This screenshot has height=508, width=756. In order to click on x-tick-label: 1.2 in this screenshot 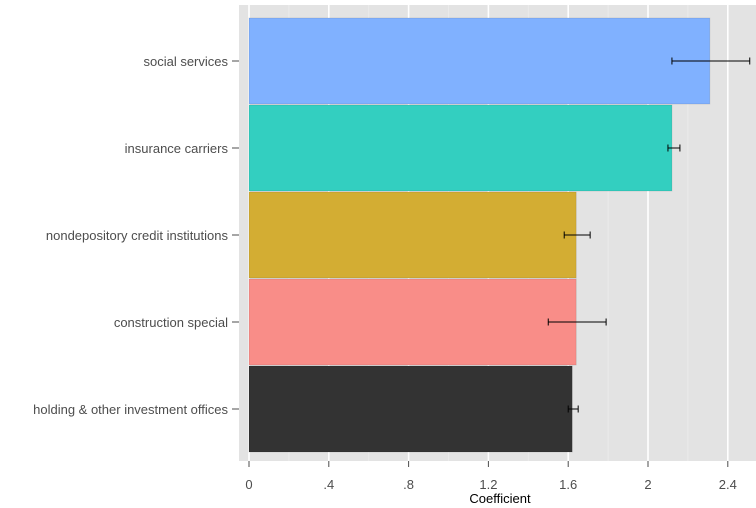, I will do `click(488, 484)`.